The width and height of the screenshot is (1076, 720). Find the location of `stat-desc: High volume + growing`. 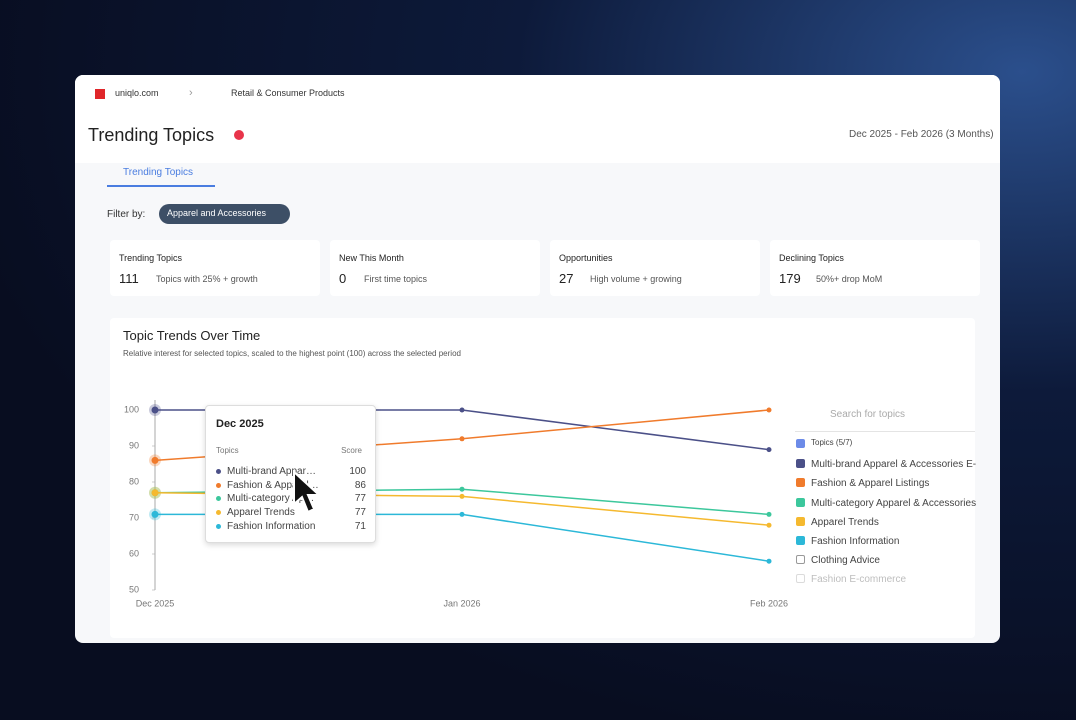

stat-desc: High volume + growing is located at coordinates (636, 279).